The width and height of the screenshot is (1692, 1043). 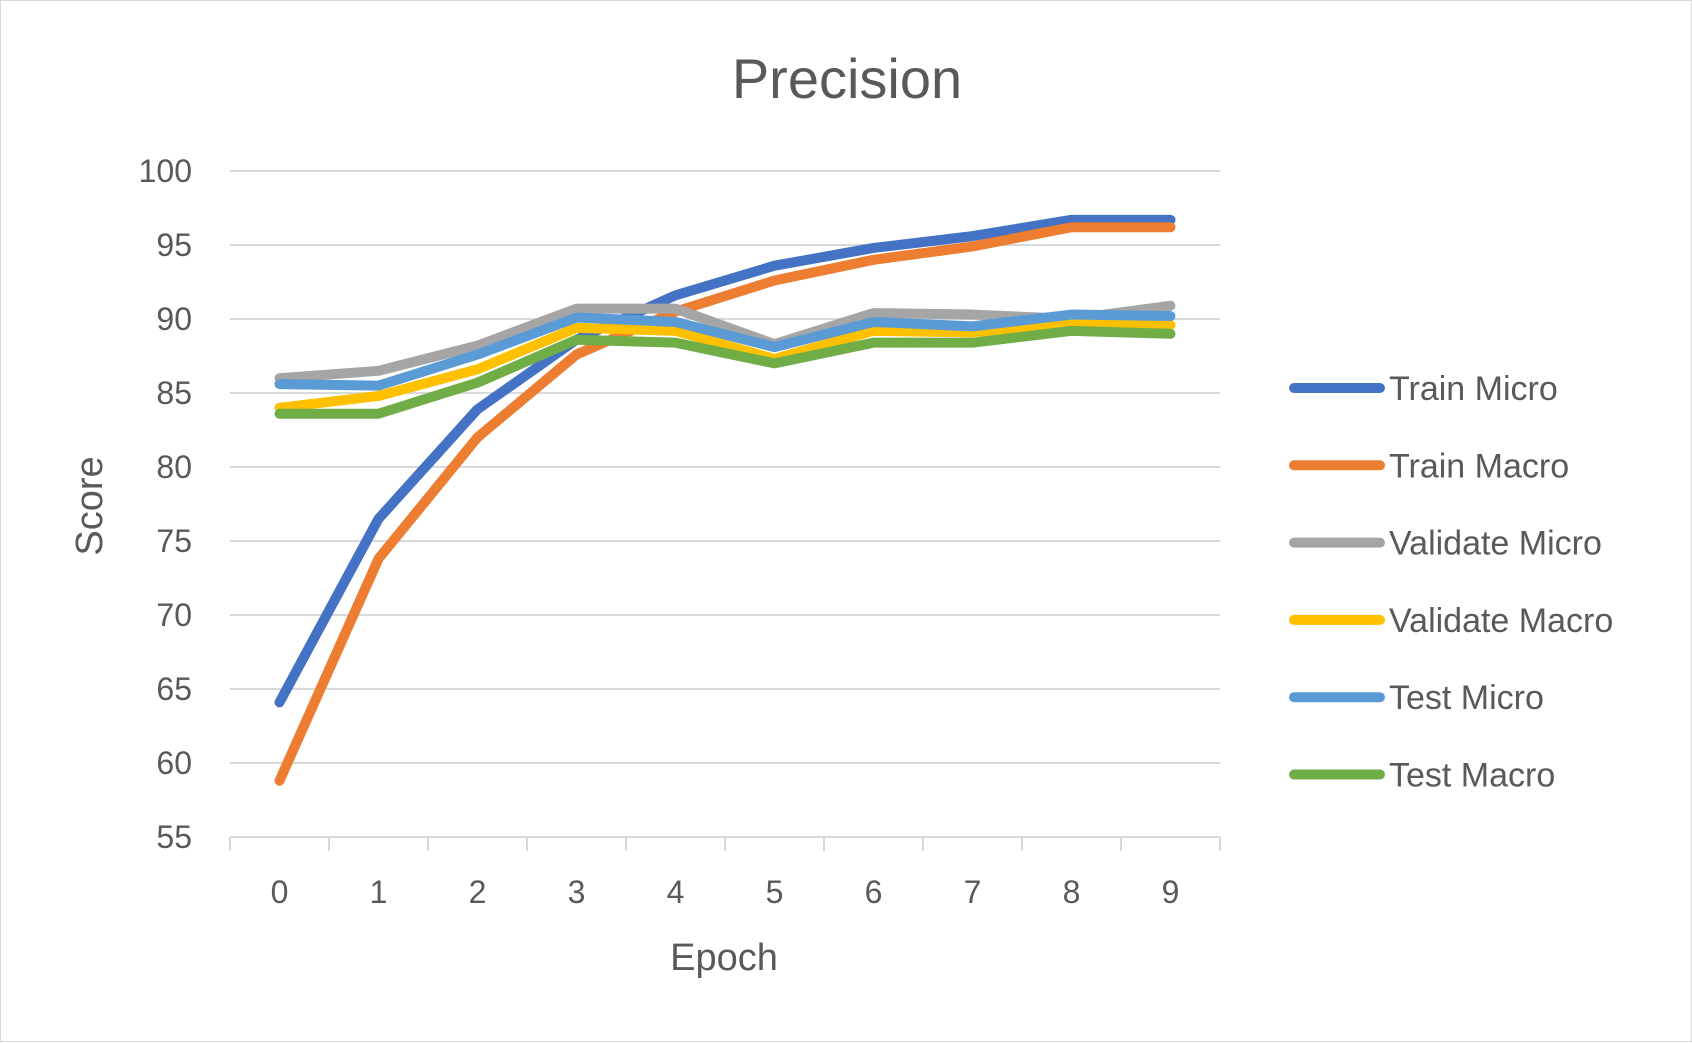 I want to click on y-tick-label-90: 90, so click(x=174, y=319).